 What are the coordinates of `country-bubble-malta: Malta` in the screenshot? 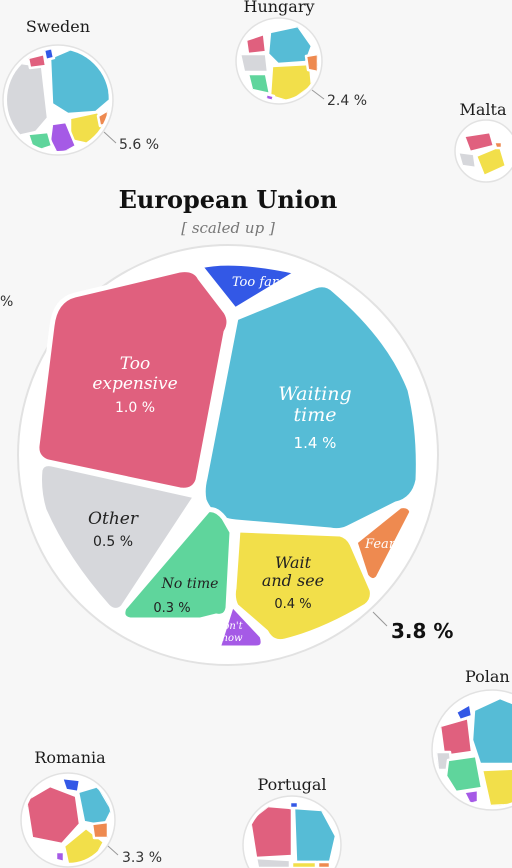 It's located at (483, 141).